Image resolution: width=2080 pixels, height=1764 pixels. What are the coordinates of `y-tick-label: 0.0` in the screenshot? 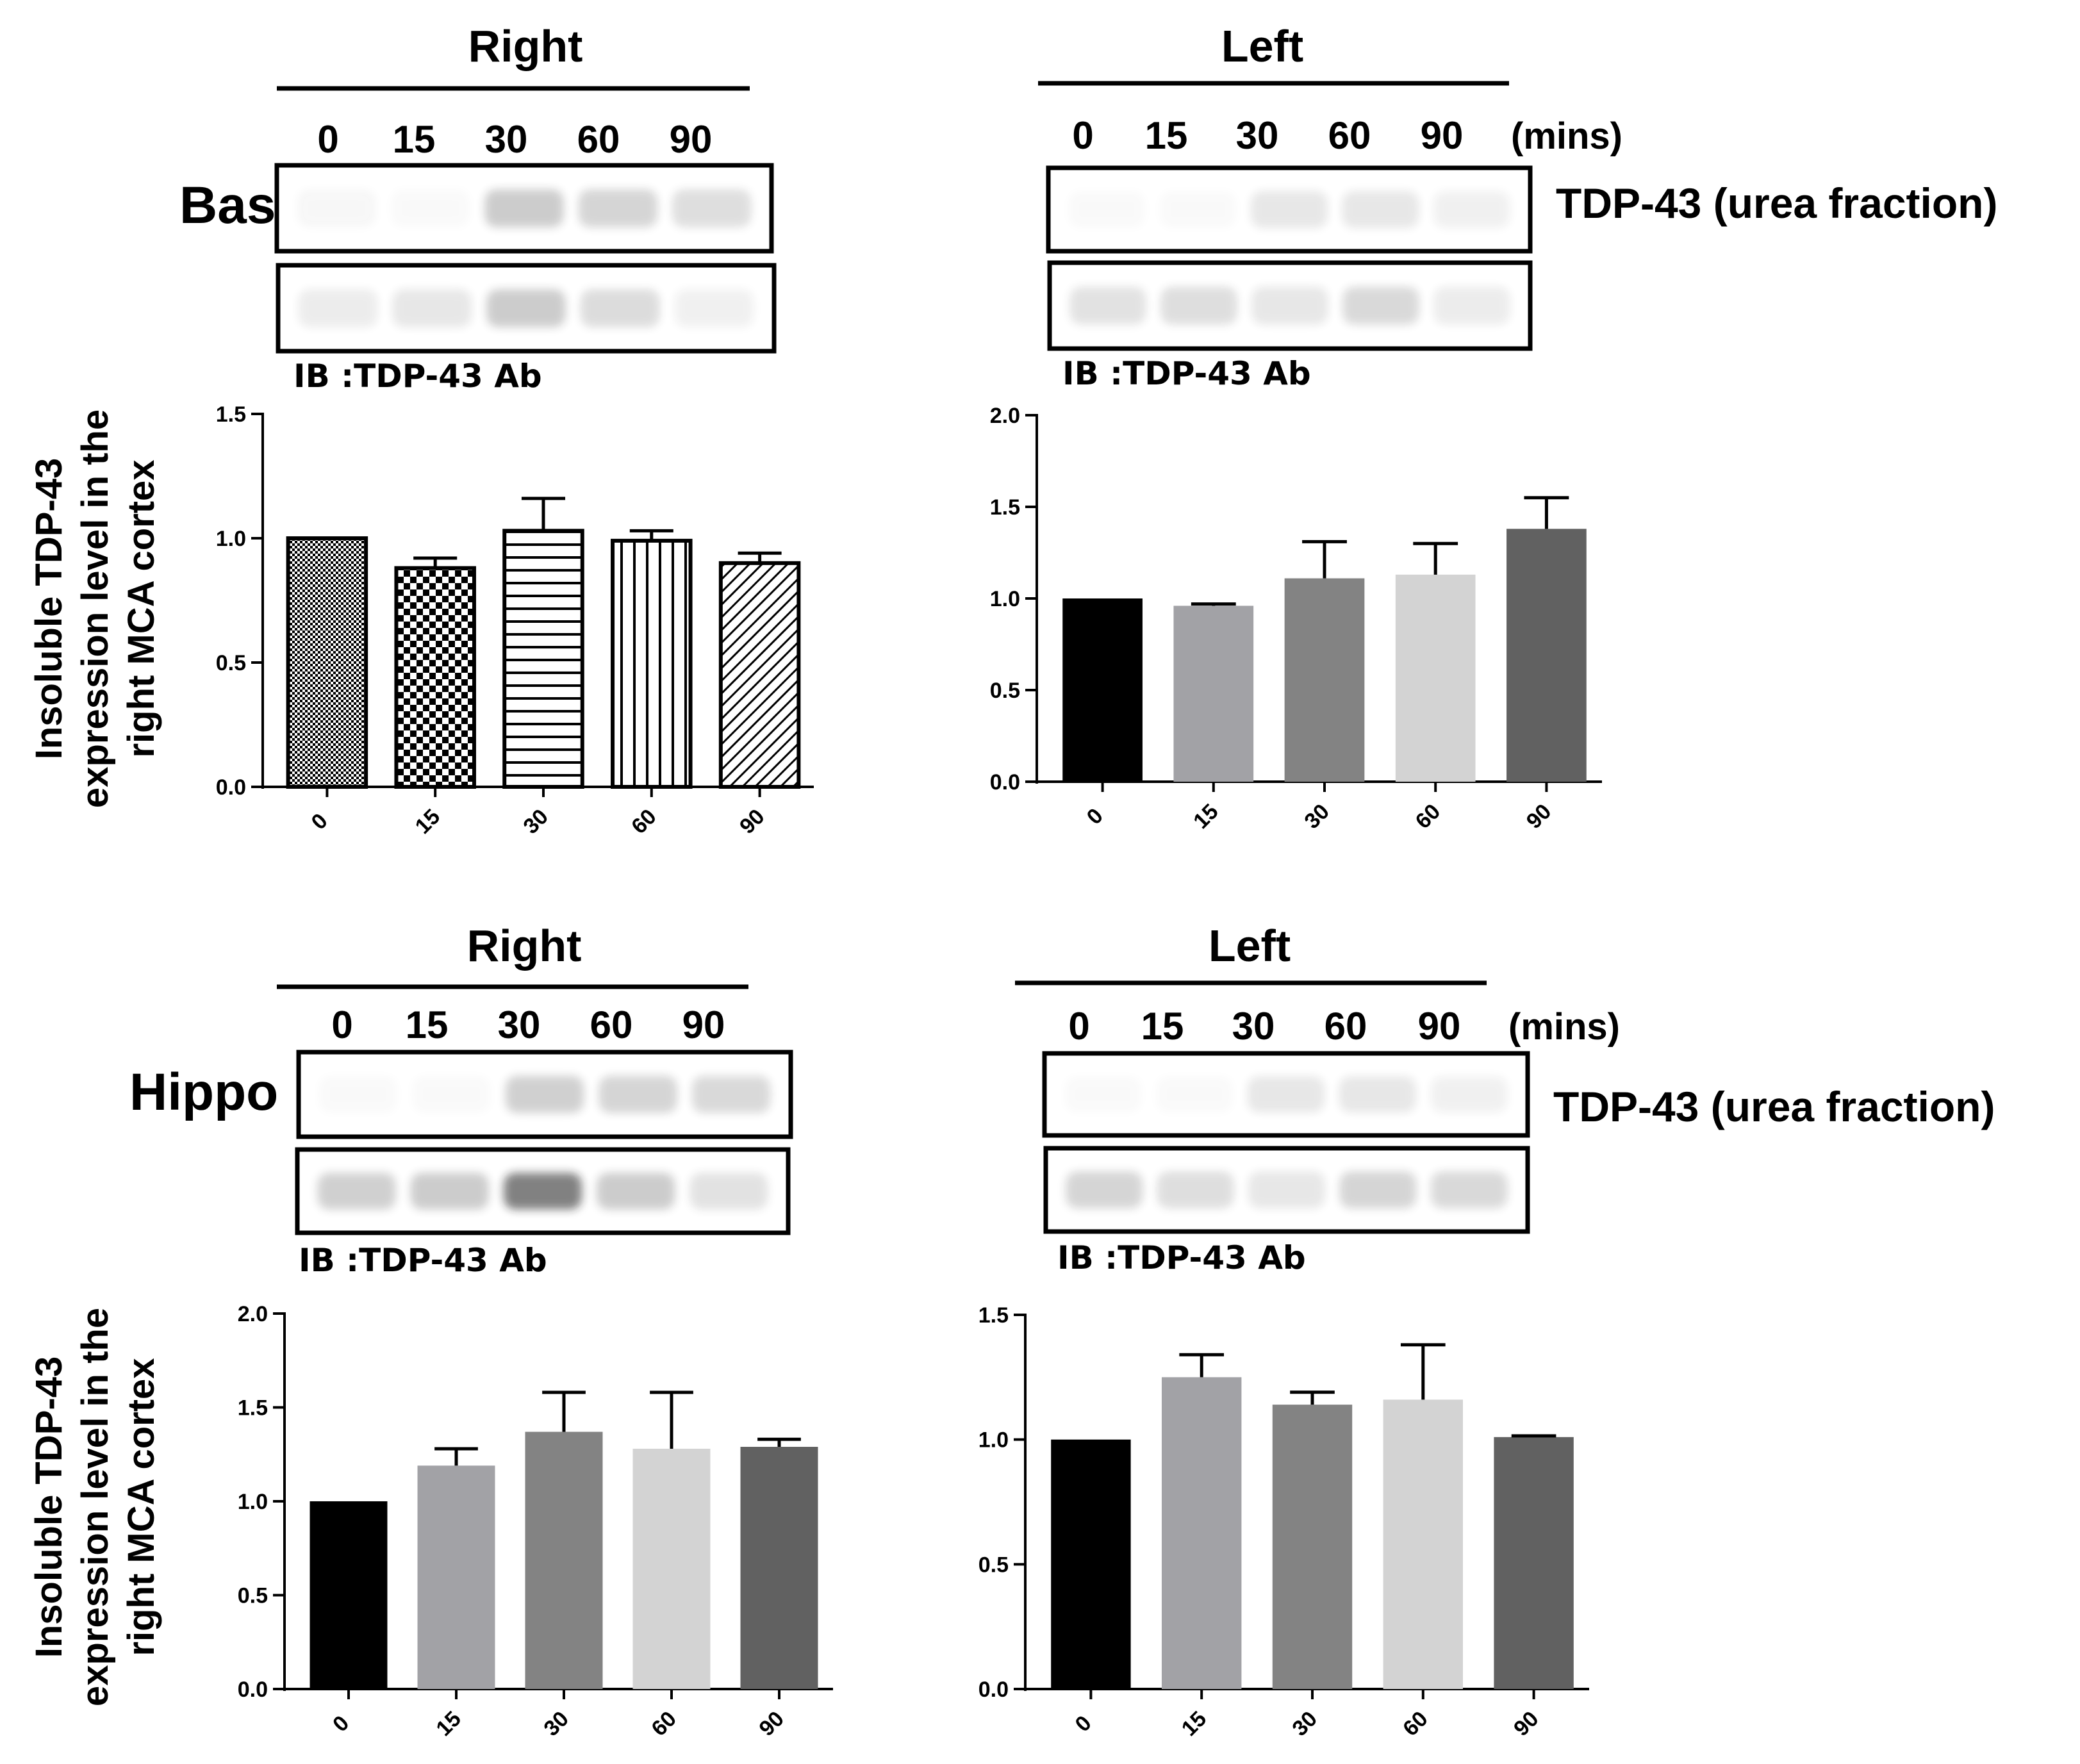 It's located at (993, 1690).